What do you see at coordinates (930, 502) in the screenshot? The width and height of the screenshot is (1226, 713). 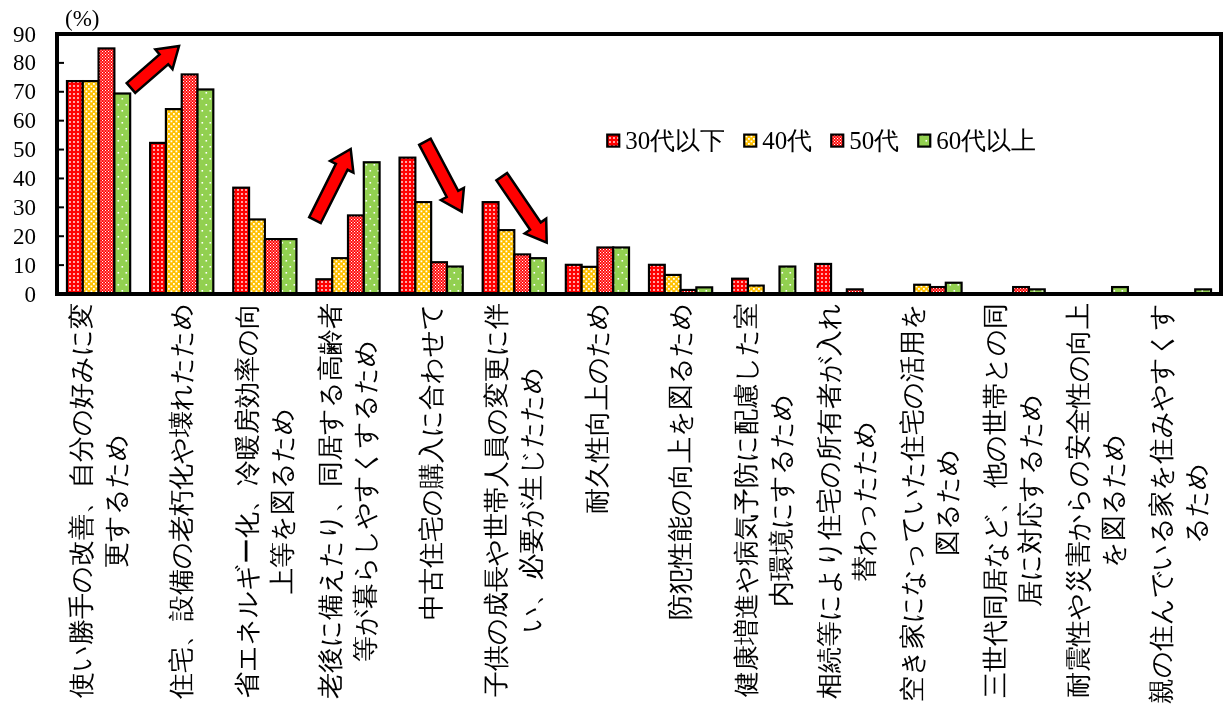 I see `category-label: 空き家になっていた住宅の活用を図るため` at bounding box center [930, 502].